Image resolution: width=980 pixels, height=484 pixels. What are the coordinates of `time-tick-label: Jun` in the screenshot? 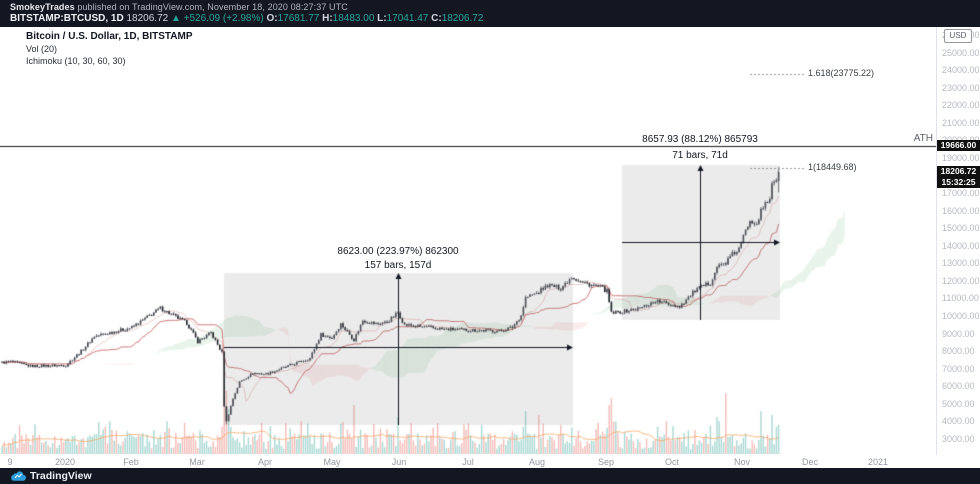 It's located at (399, 462).